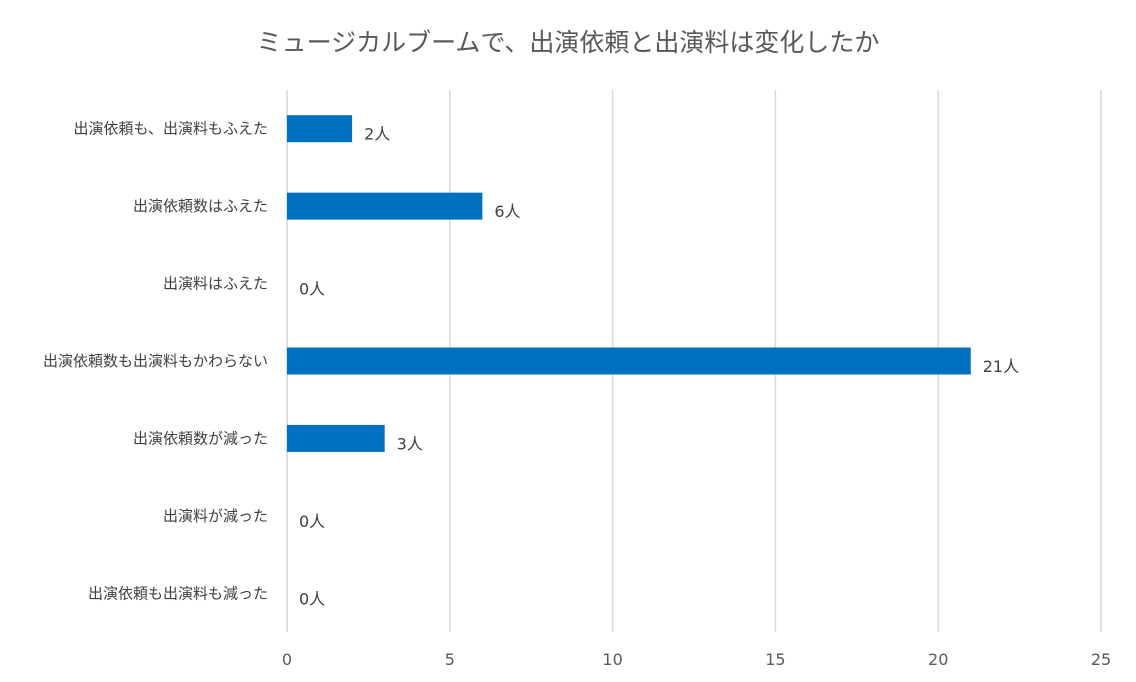  I want to click on category-label: 出演依頼も出演料も減った, so click(178, 593).